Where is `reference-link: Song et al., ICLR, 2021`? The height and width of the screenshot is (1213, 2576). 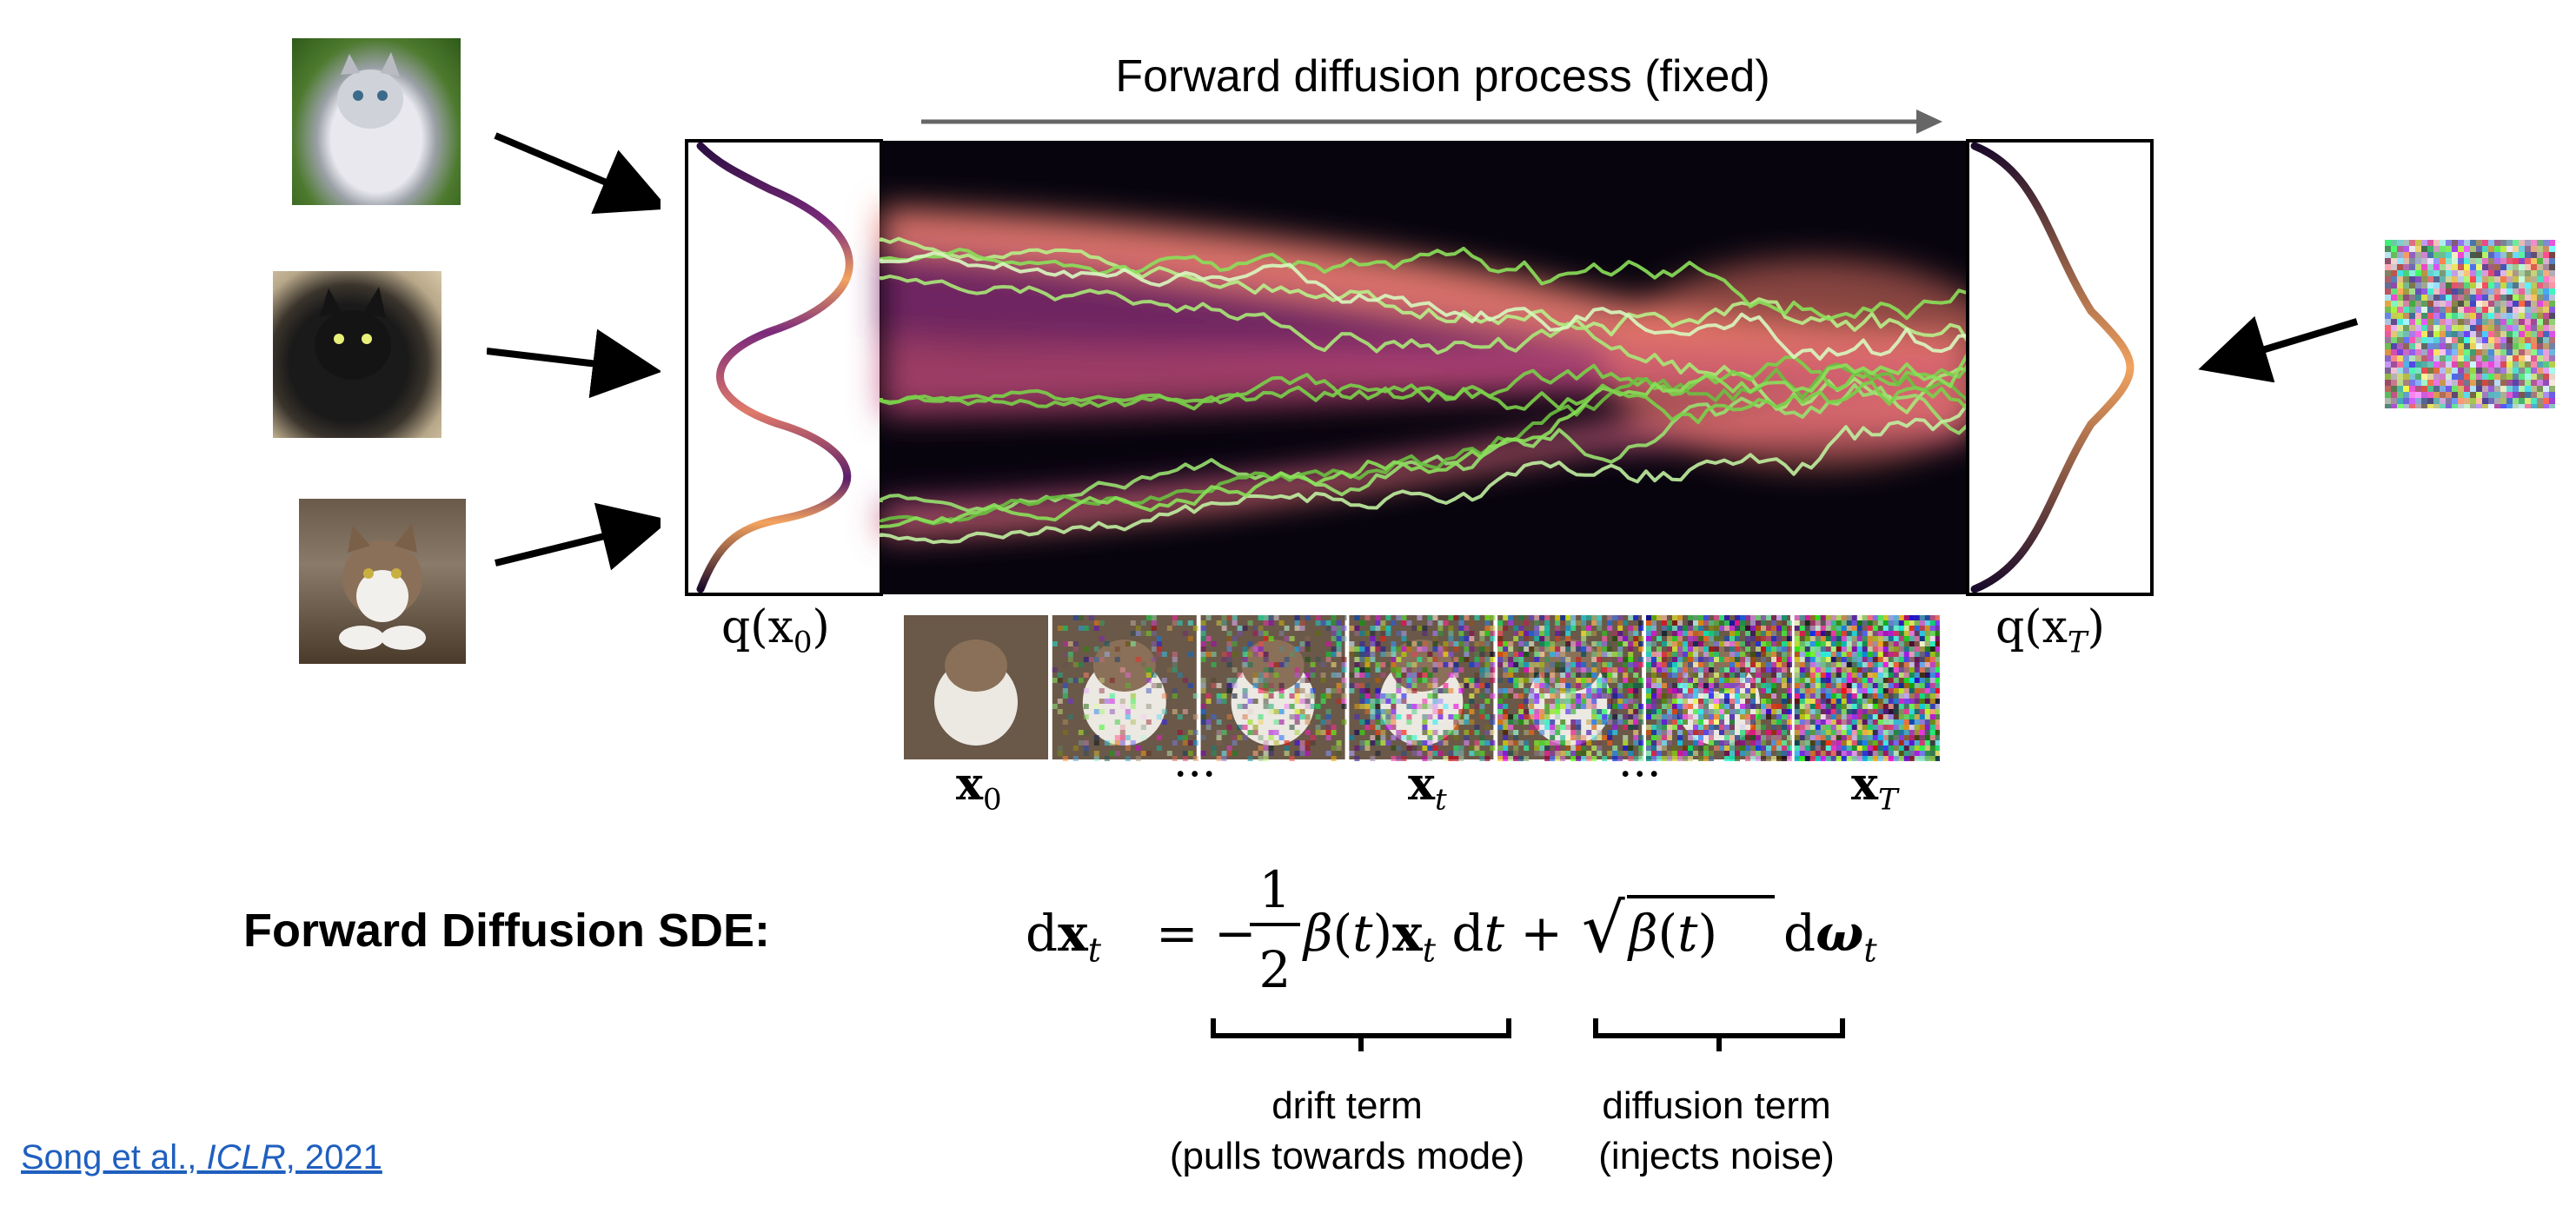 reference-link: Song et al., ICLR, 2021 is located at coordinates (201, 1157).